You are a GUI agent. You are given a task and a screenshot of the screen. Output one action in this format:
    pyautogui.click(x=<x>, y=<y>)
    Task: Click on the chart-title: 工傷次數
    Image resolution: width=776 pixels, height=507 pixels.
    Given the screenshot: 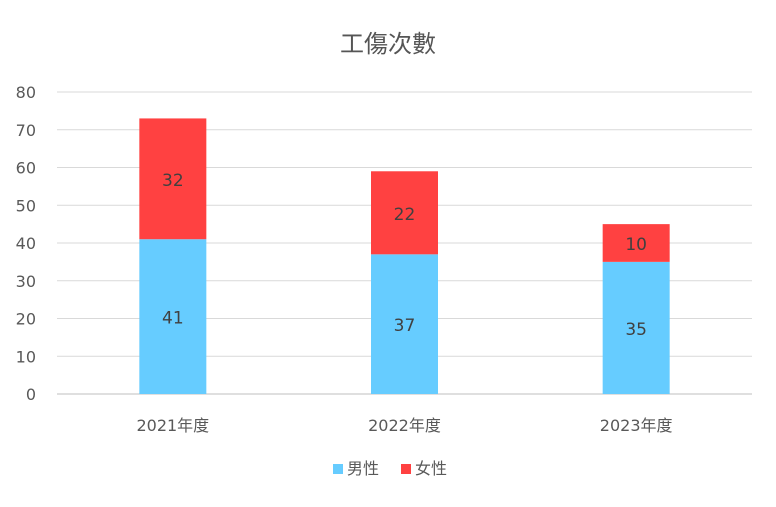 What is the action you would take?
    pyautogui.click(x=388, y=44)
    